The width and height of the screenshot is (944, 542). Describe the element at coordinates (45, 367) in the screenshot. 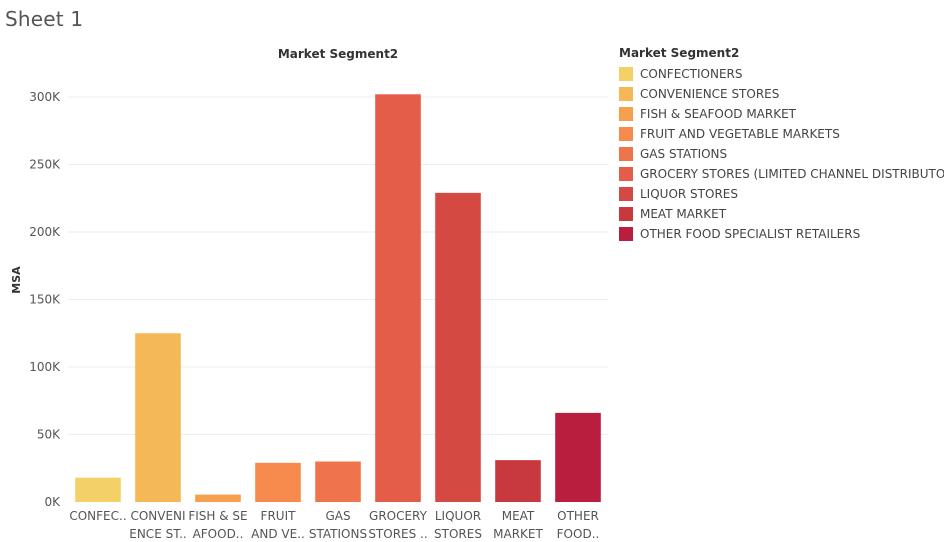

I see `y-tick-label: 100K` at that location.